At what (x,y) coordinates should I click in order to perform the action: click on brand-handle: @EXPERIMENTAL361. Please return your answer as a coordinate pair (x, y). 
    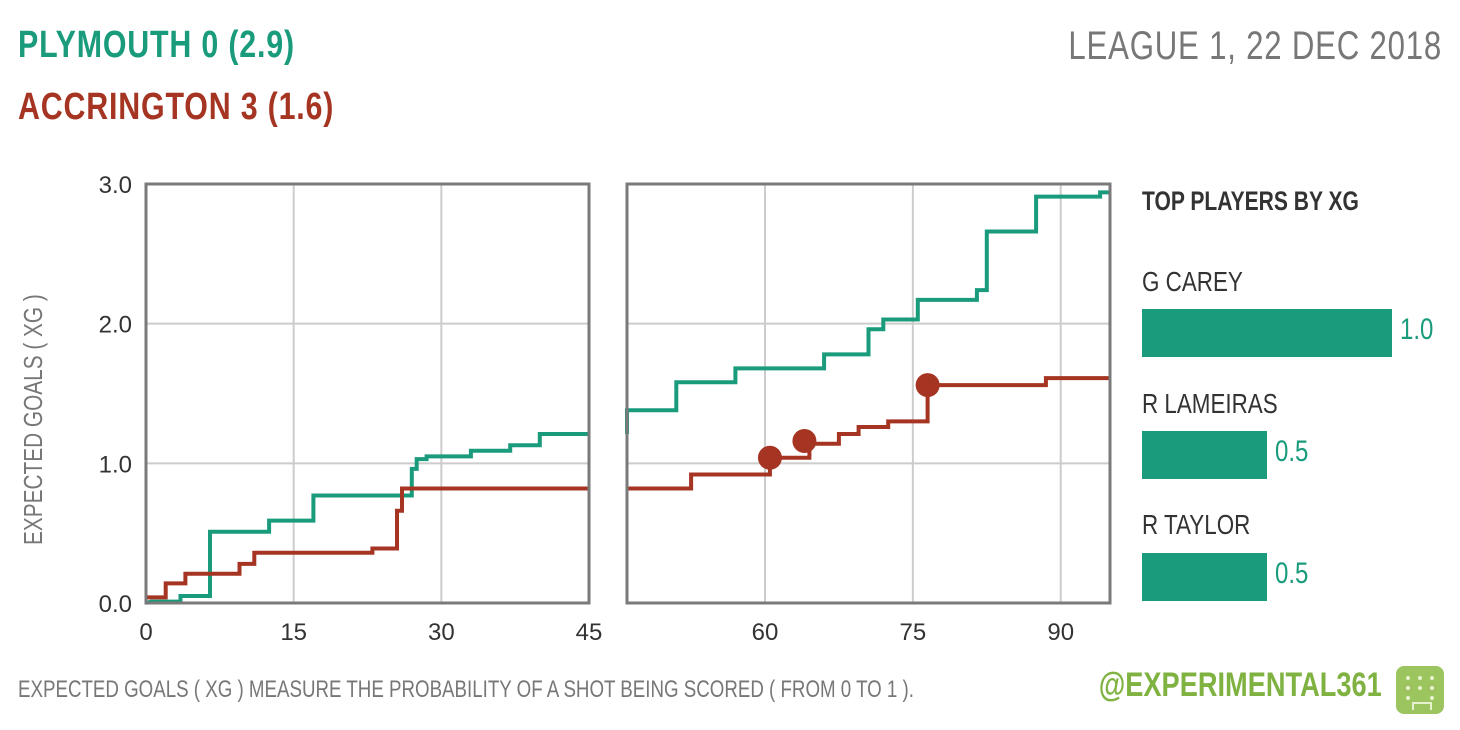
    Looking at the image, I should click on (1240, 685).